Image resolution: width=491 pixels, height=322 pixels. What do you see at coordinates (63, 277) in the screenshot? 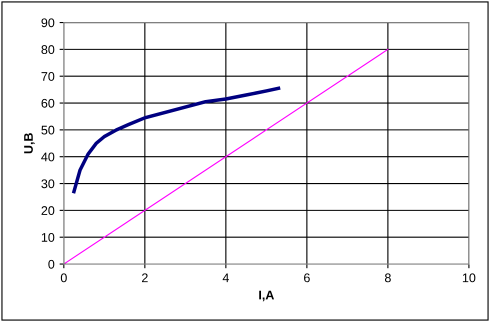
I see `x-tick-label: 0` at bounding box center [63, 277].